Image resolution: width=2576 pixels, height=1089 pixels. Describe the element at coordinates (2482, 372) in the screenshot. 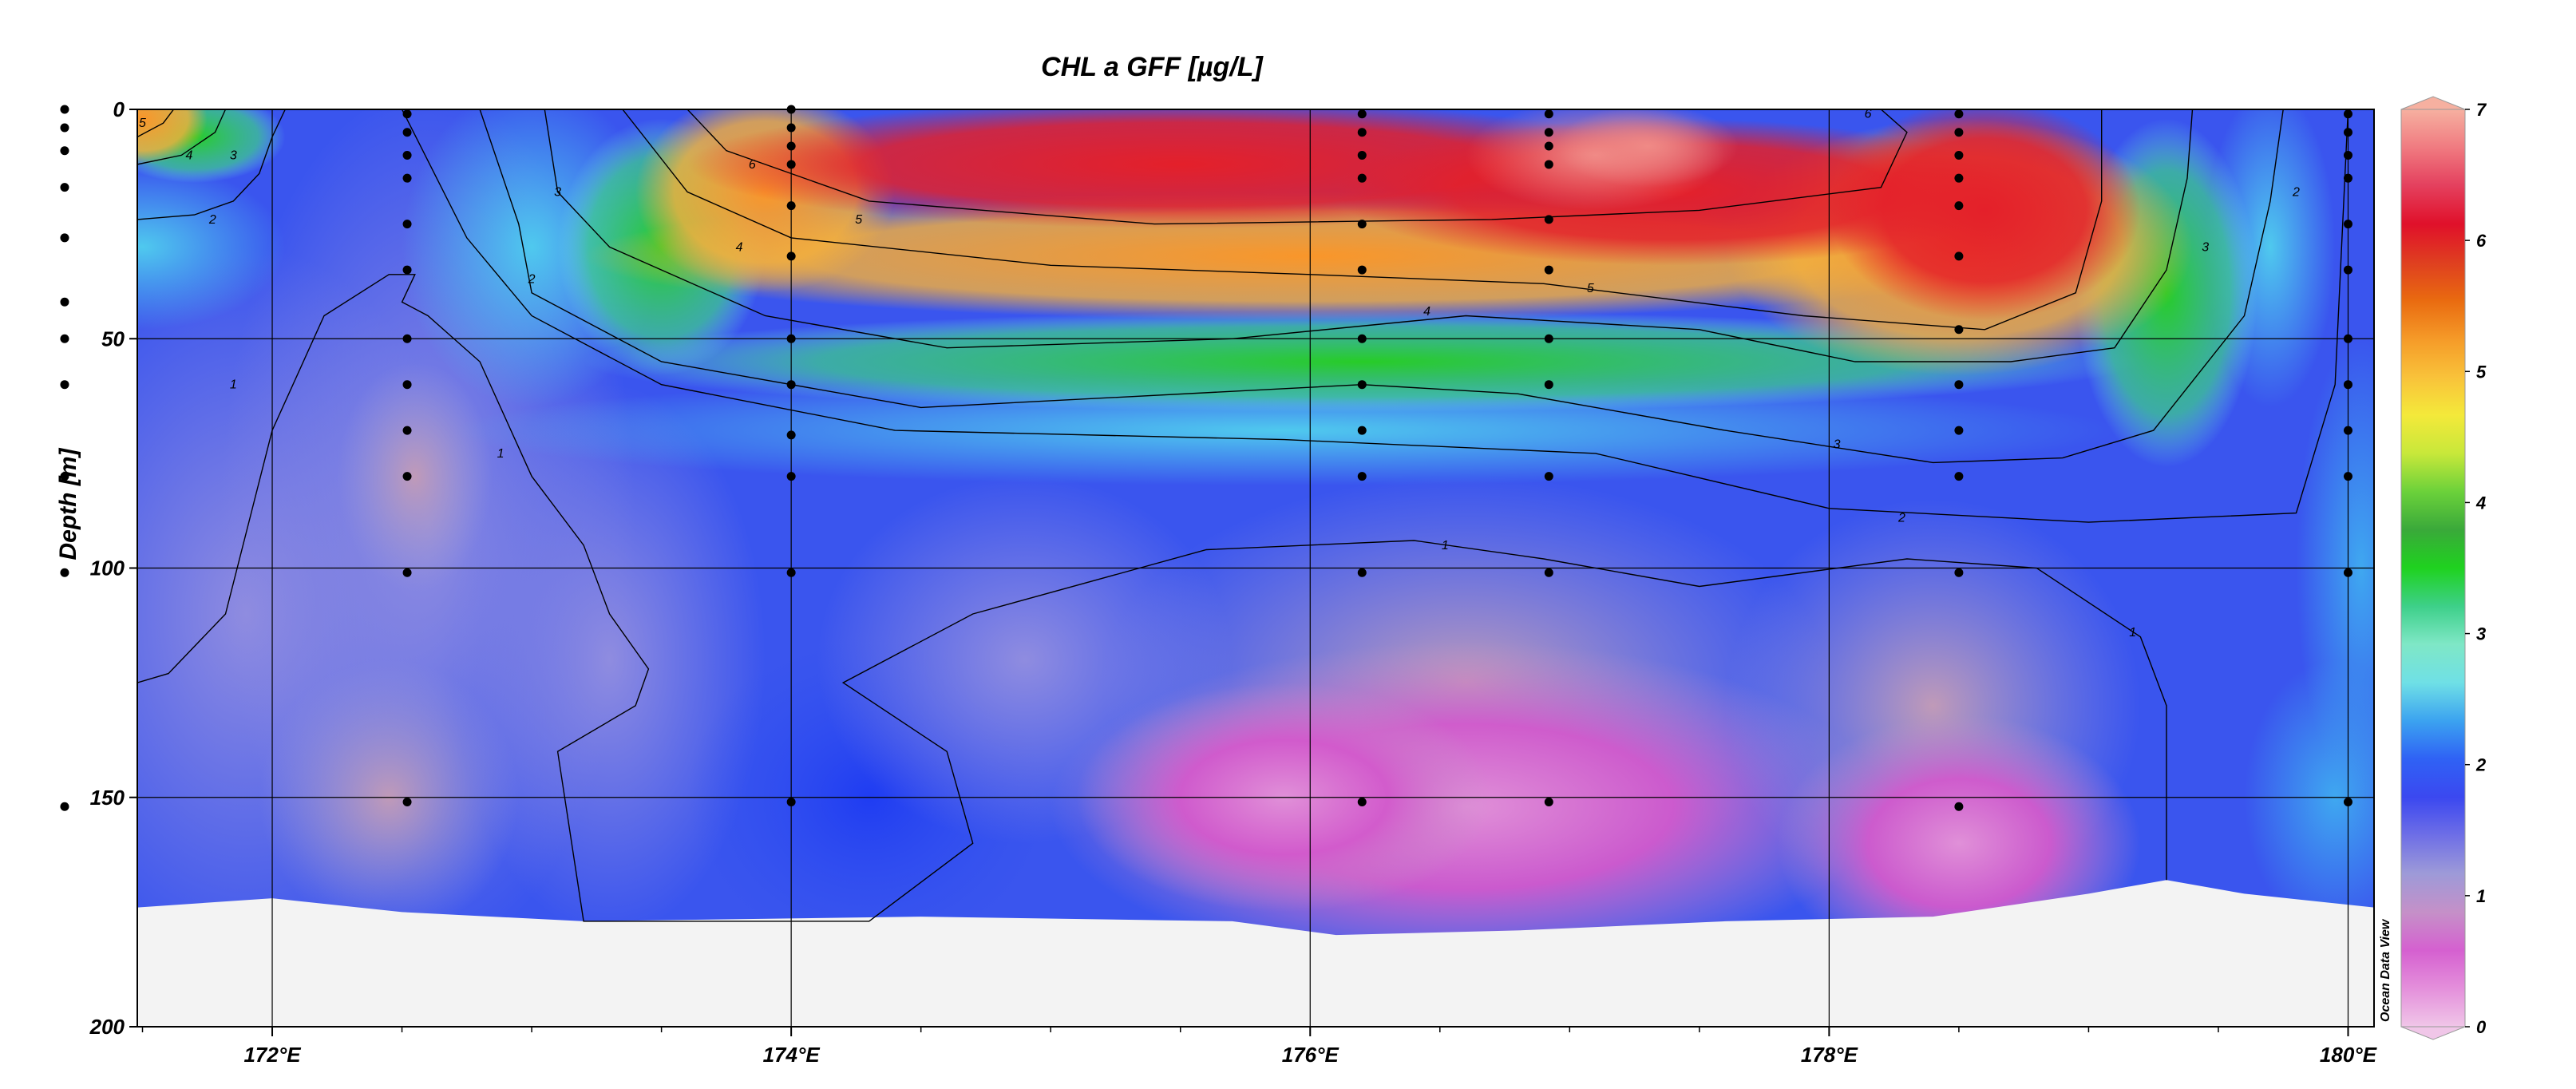

I see `colorbar-tick-label: 5` at that location.